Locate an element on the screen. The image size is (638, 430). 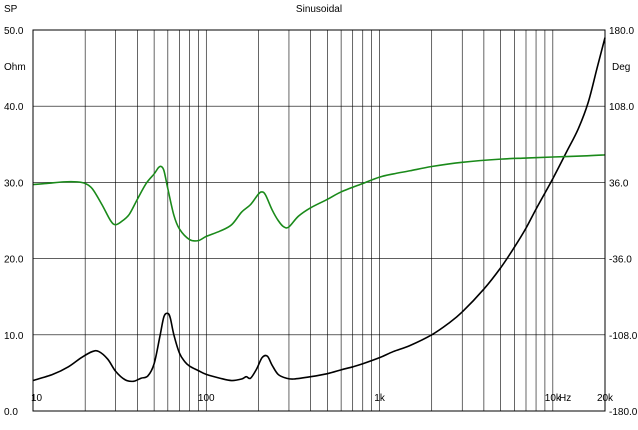
y-left-tick-label: 20.0 is located at coordinates (14, 260).